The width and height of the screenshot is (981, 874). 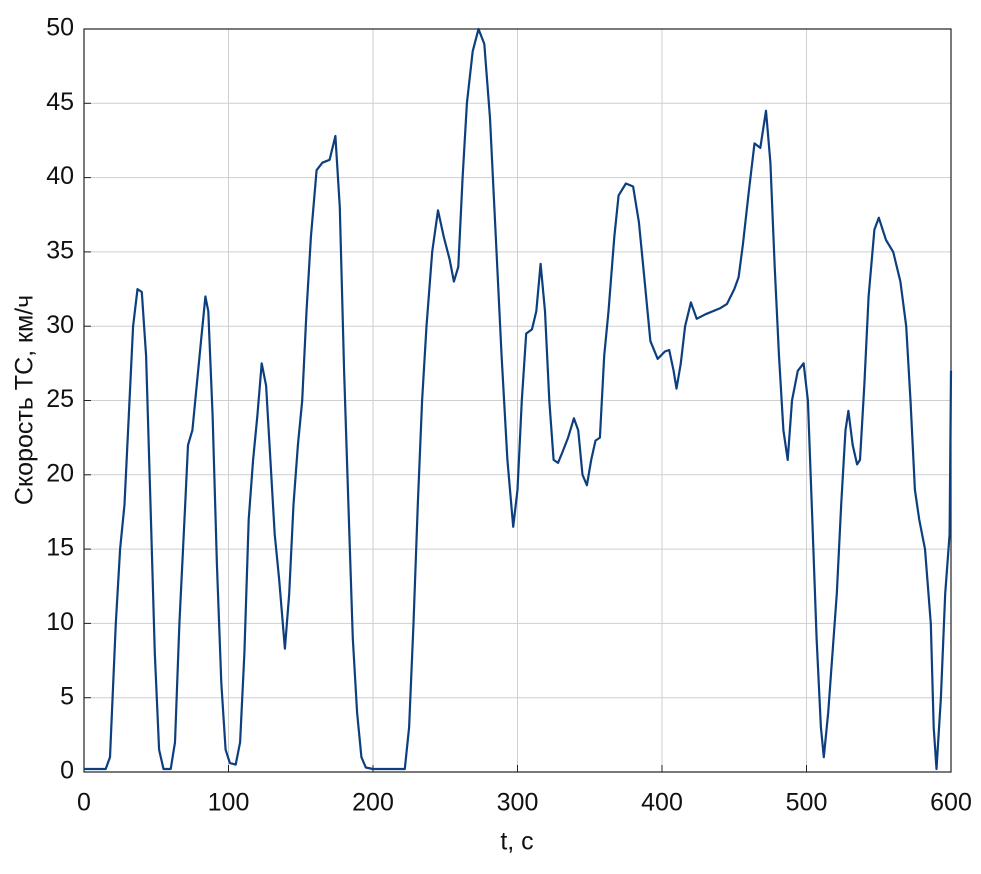 What do you see at coordinates (60, 251) in the screenshot?
I see `y-tick-label: 35` at bounding box center [60, 251].